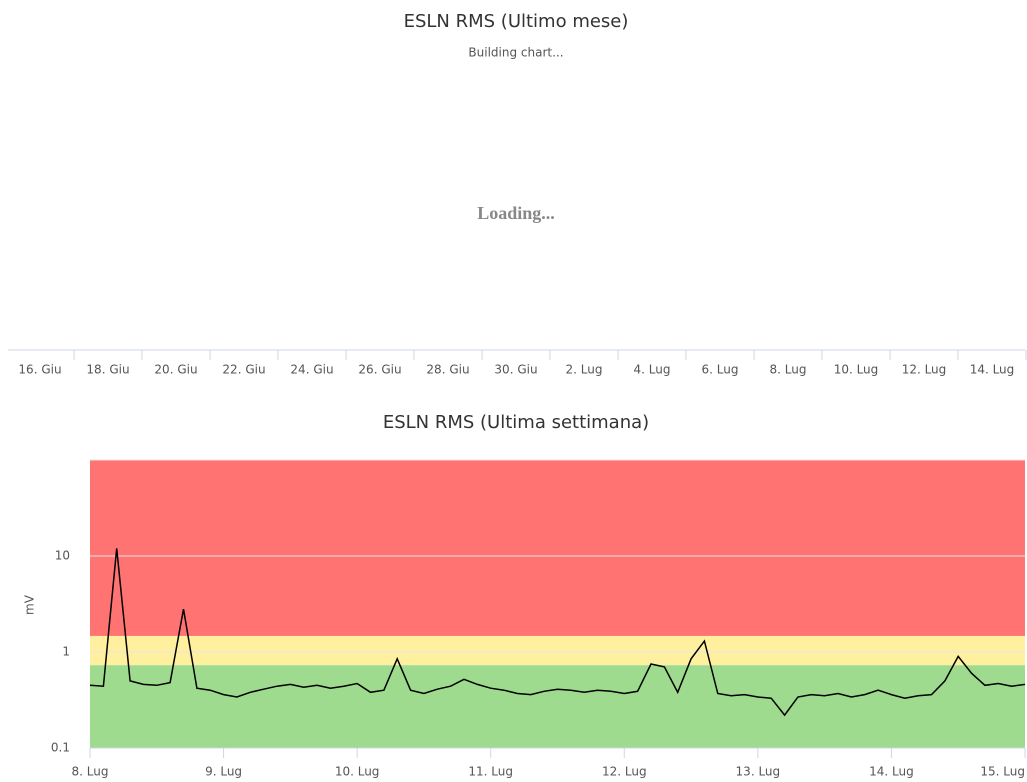 The height and width of the screenshot is (782, 1027). What do you see at coordinates (1002, 772) in the screenshot?
I see `x-tick-label: 15. Lug` at bounding box center [1002, 772].